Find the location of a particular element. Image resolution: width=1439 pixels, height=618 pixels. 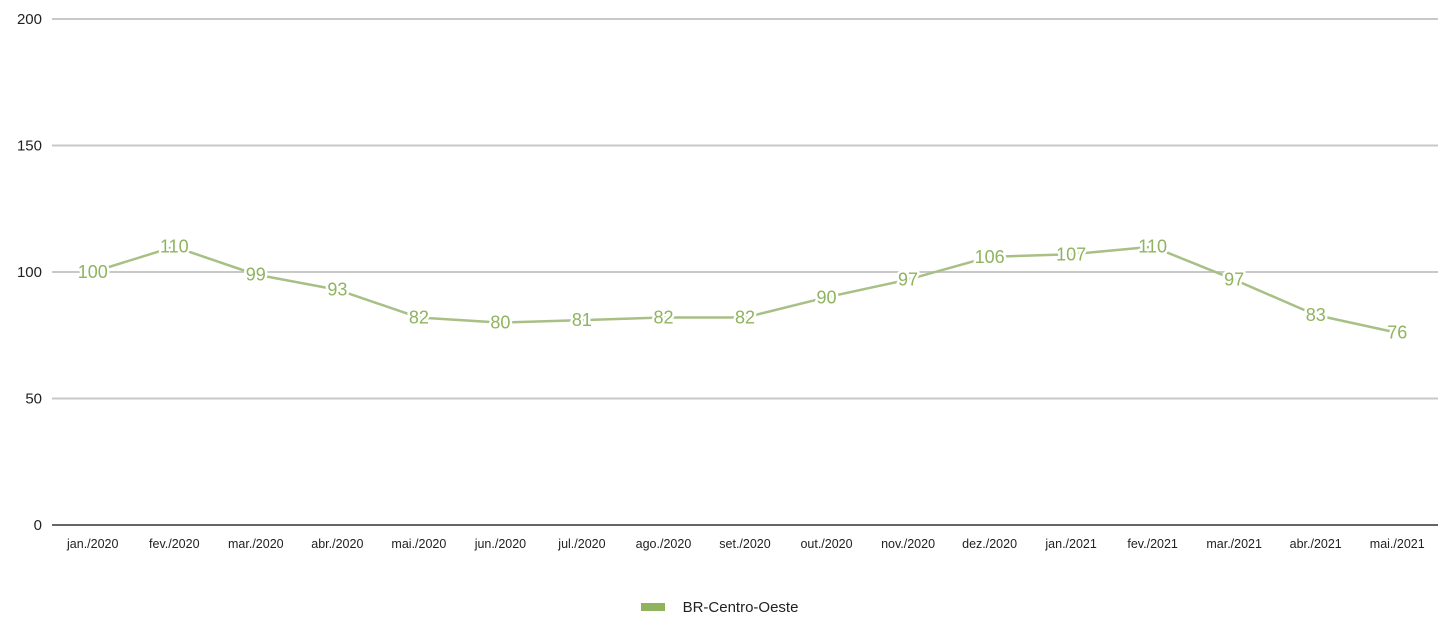

y-axis-ticks: 0 50 100 150 200 is located at coordinates (29, 272).